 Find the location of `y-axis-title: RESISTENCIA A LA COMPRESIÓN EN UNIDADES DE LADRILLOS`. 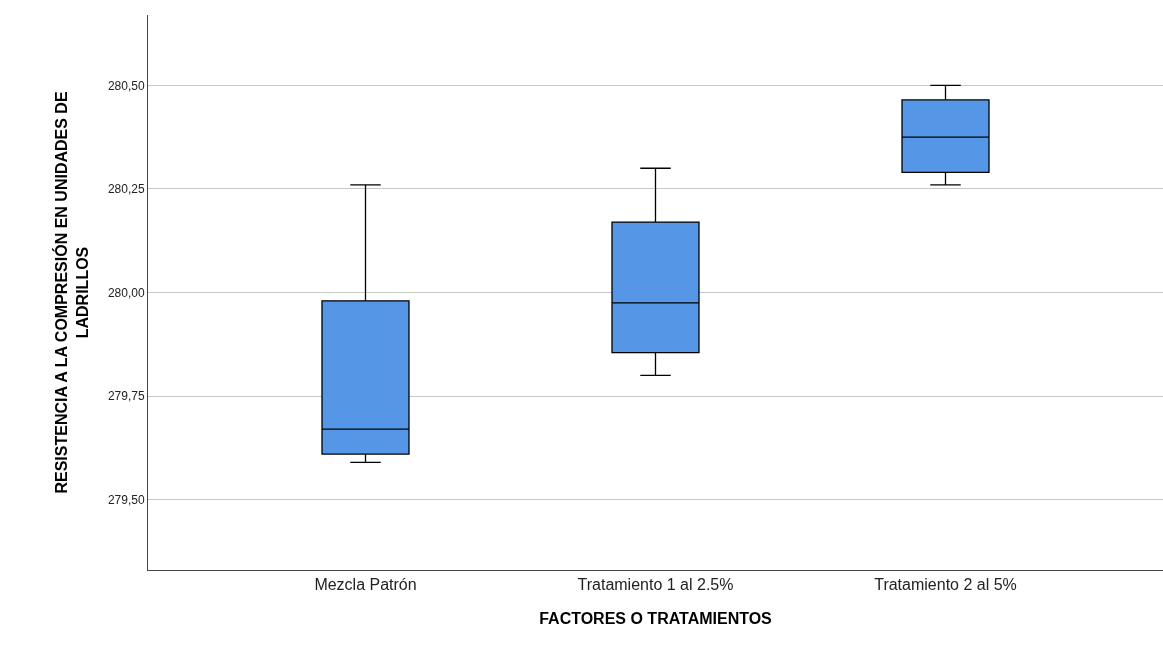

y-axis-title: RESISTENCIA A LA COMPRESIÓN EN UNIDADES DE LADRILLOS is located at coordinates (71, 292).